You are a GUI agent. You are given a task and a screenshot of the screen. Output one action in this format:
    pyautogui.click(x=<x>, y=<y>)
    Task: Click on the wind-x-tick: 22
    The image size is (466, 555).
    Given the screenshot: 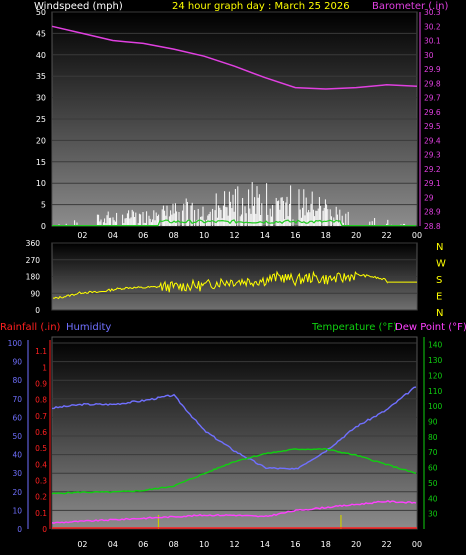 What is the action you would take?
    pyautogui.click(x=386, y=235)
    